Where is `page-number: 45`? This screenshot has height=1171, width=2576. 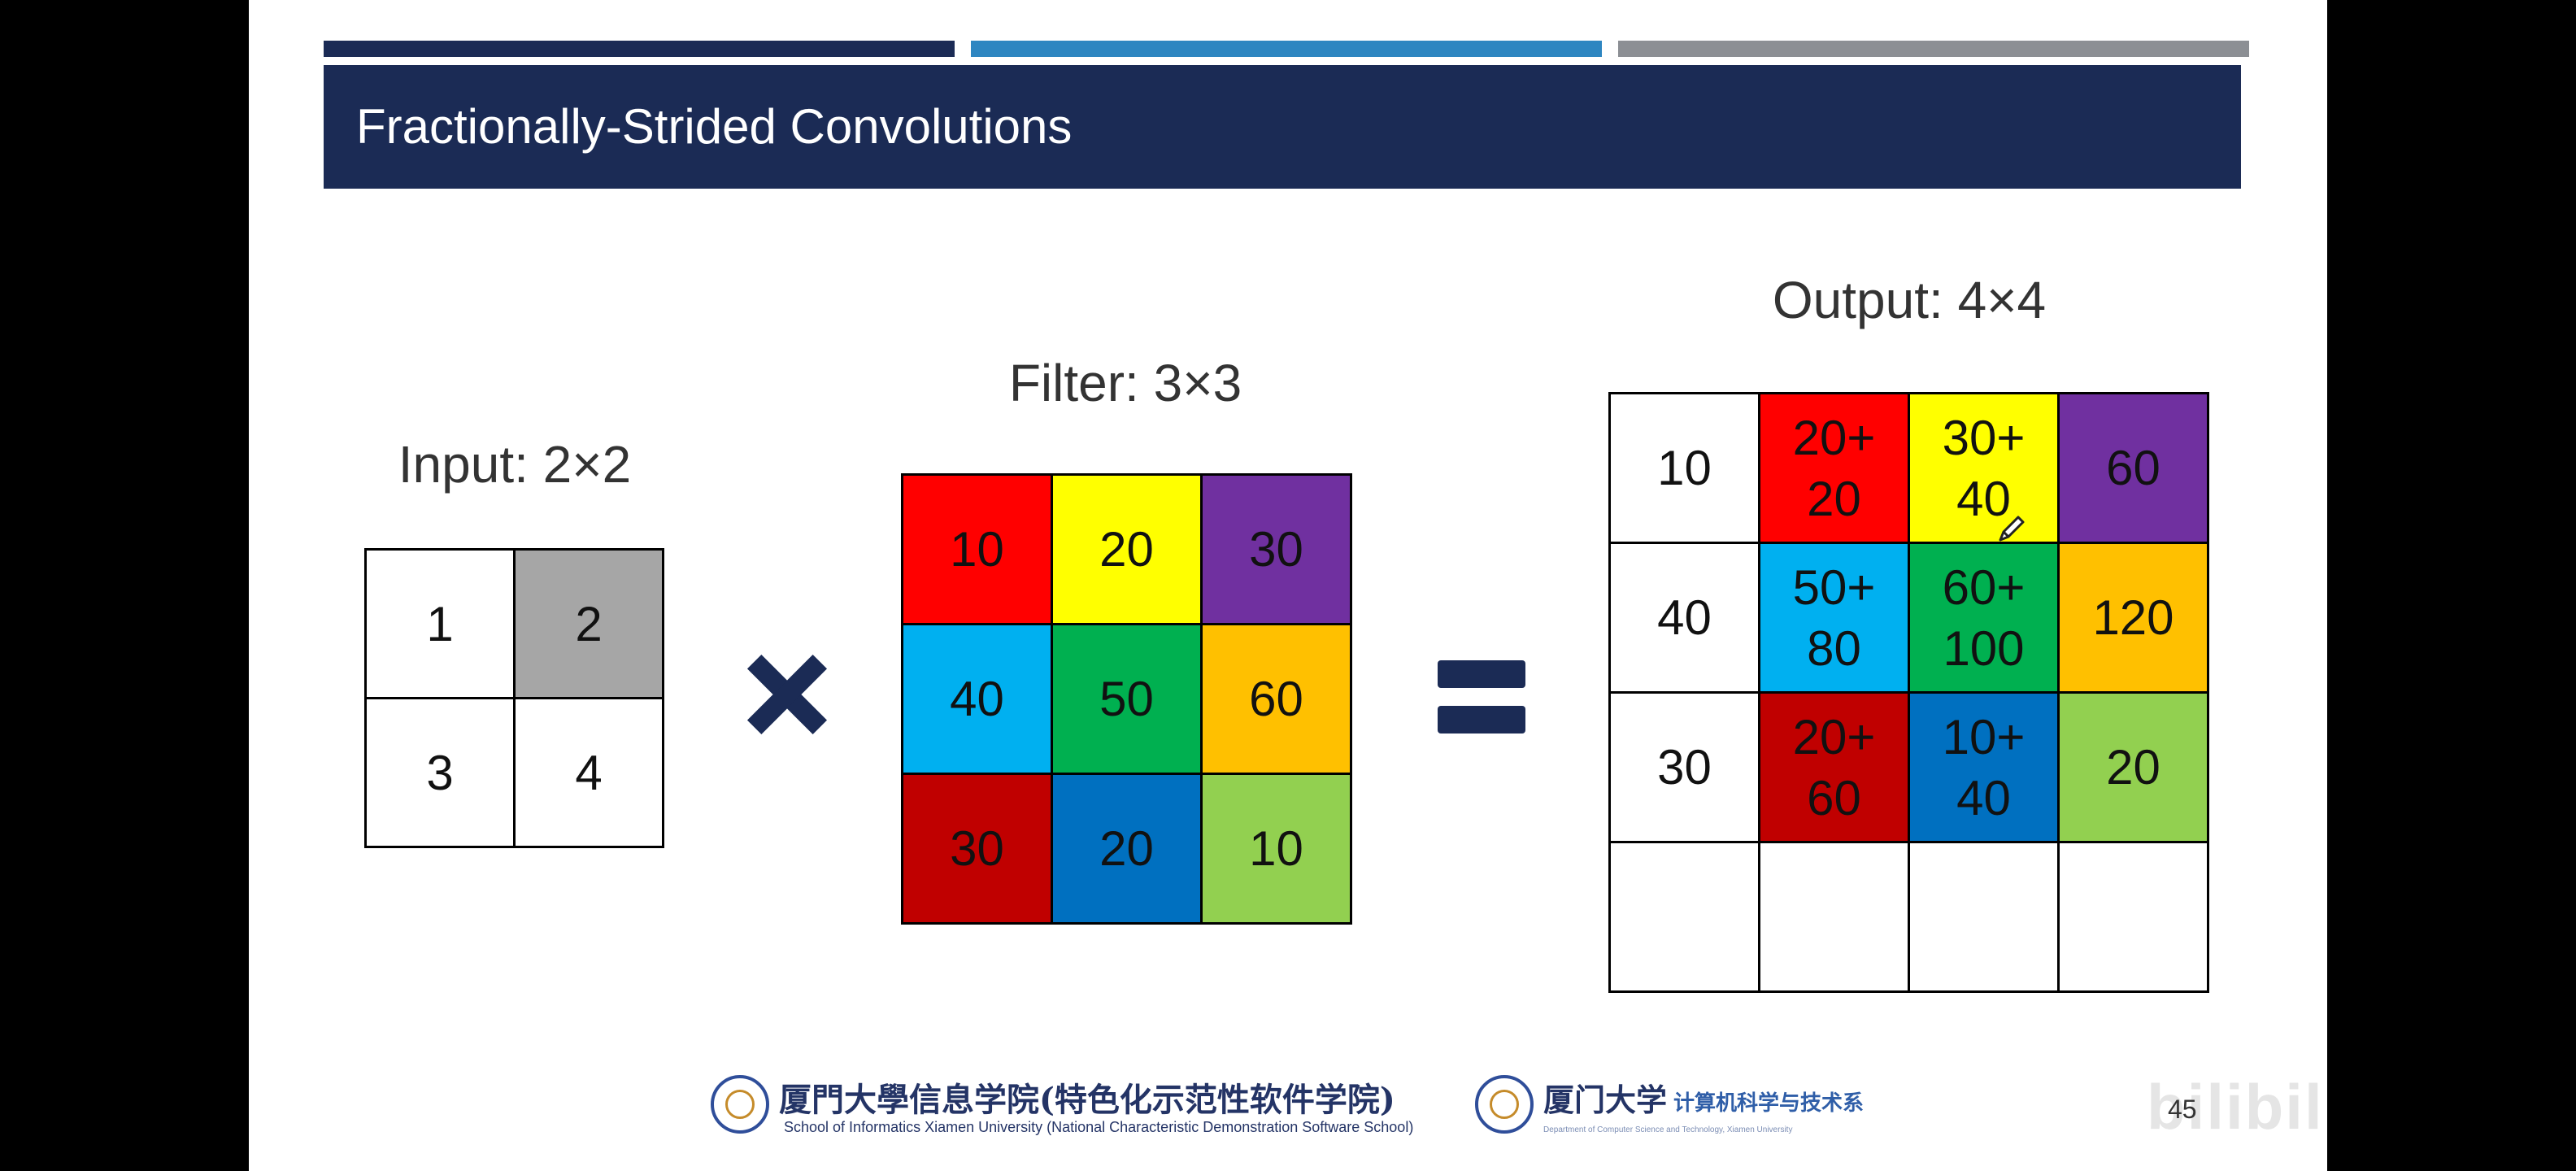 page-number: 45 is located at coordinates (2183, 1109).